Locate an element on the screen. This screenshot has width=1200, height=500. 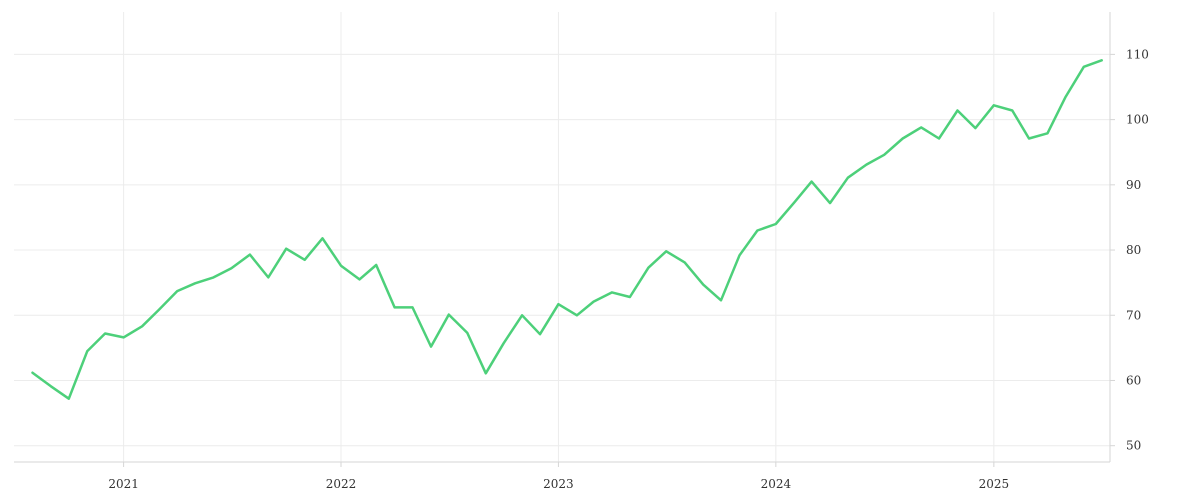
x-tick-label: 2022 is located at coordinates (341, 484).